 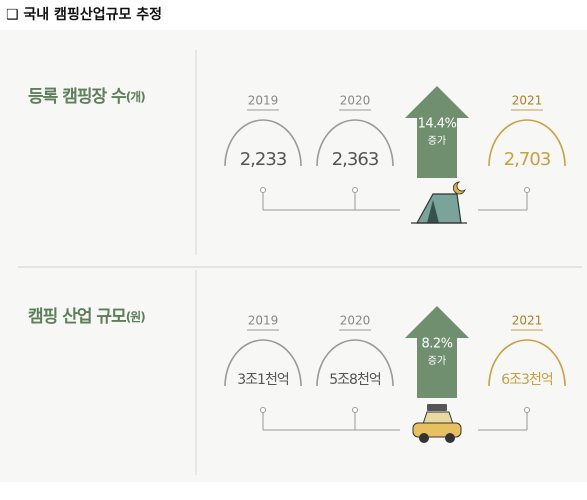 What do you see at coordinates (436, 344) in the screenshot?
I see `growth-rate: 8.2%` at bounding box center [436, 344].